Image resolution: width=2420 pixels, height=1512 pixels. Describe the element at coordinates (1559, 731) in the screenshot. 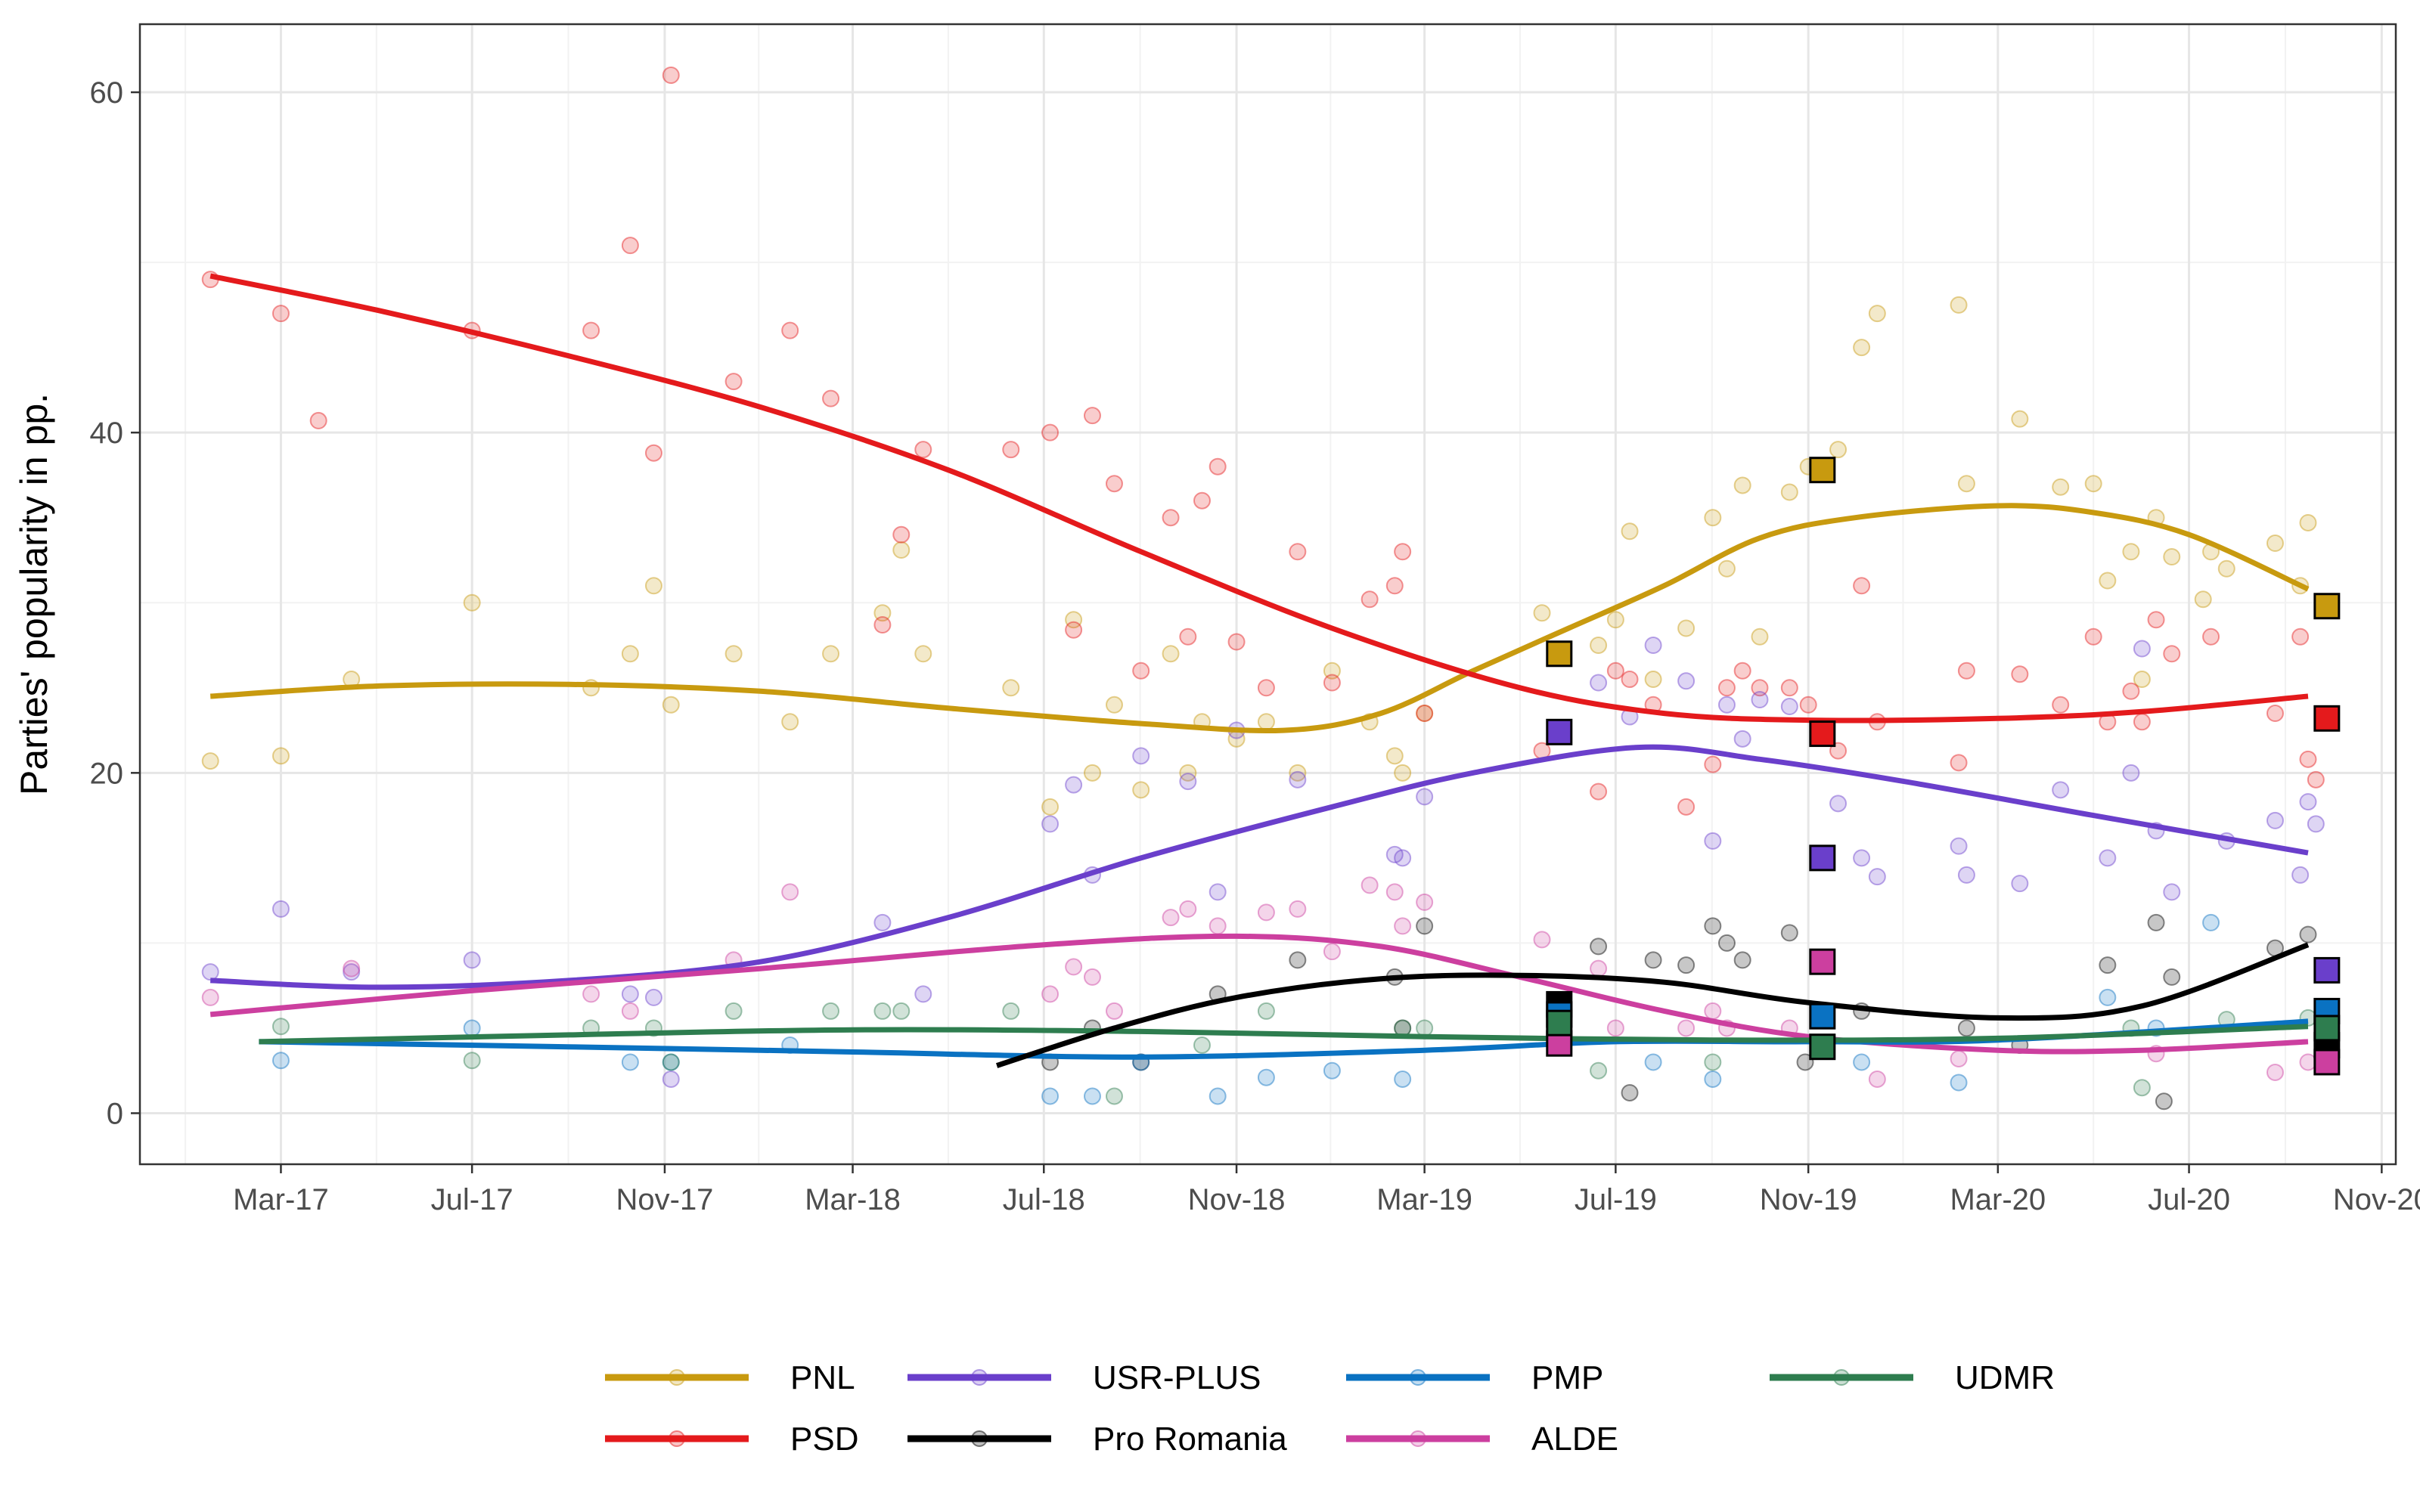

I see `result-marker-usr-plus` at that location.